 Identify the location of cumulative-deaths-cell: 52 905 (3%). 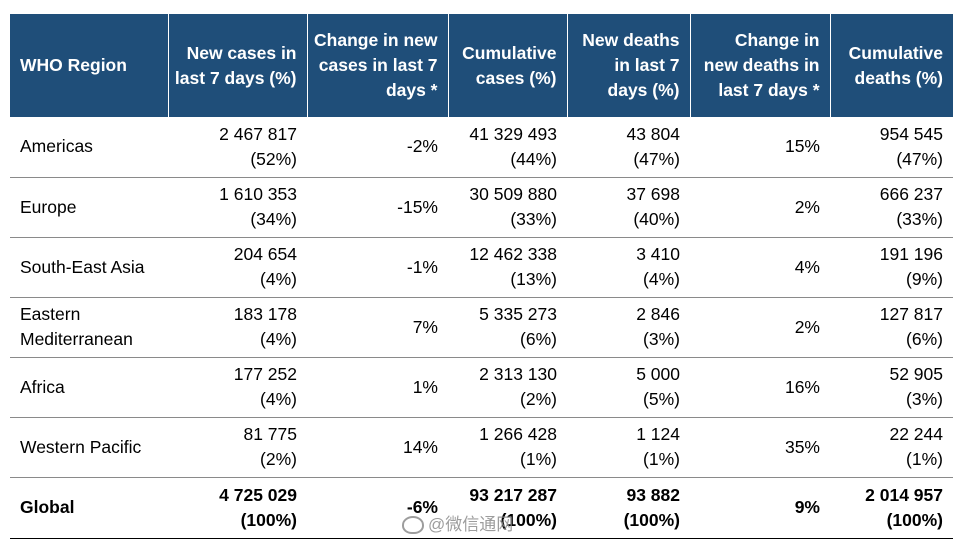
(891, 387).